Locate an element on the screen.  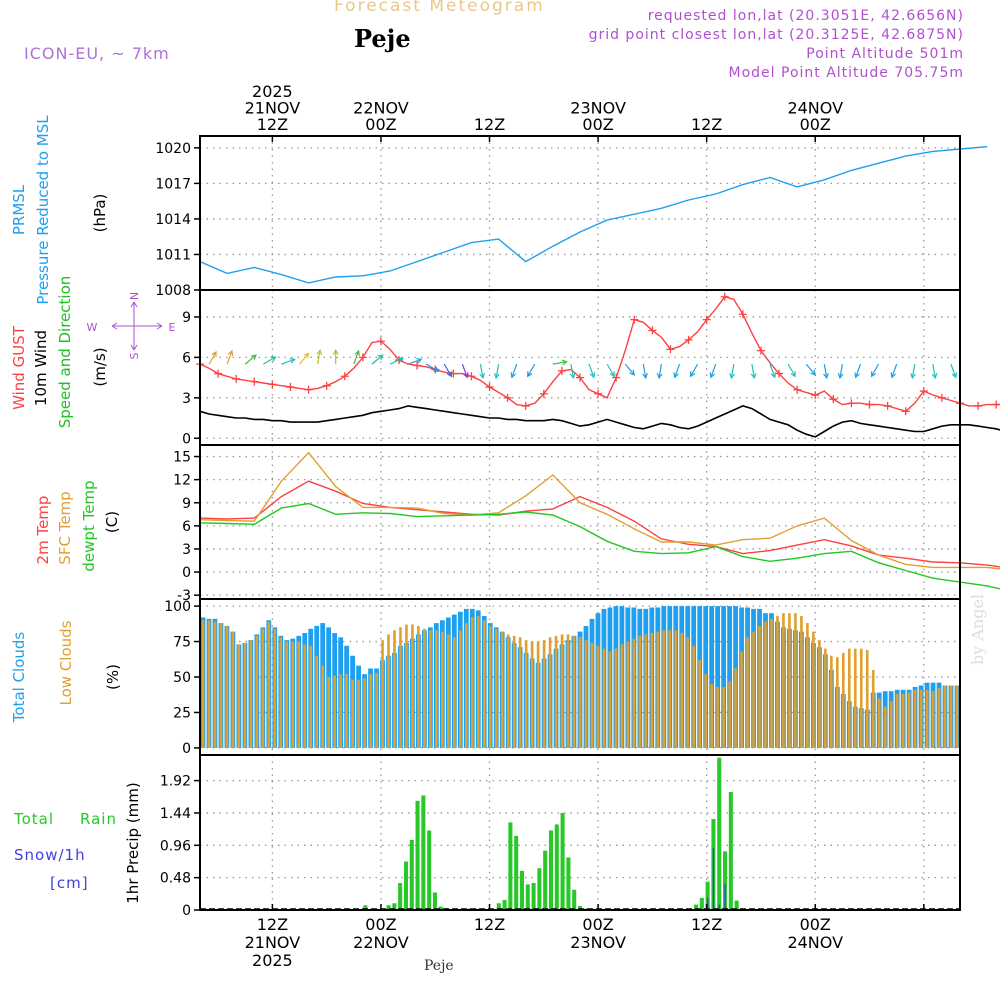
snow-bar is located at coordinates (719, 907).